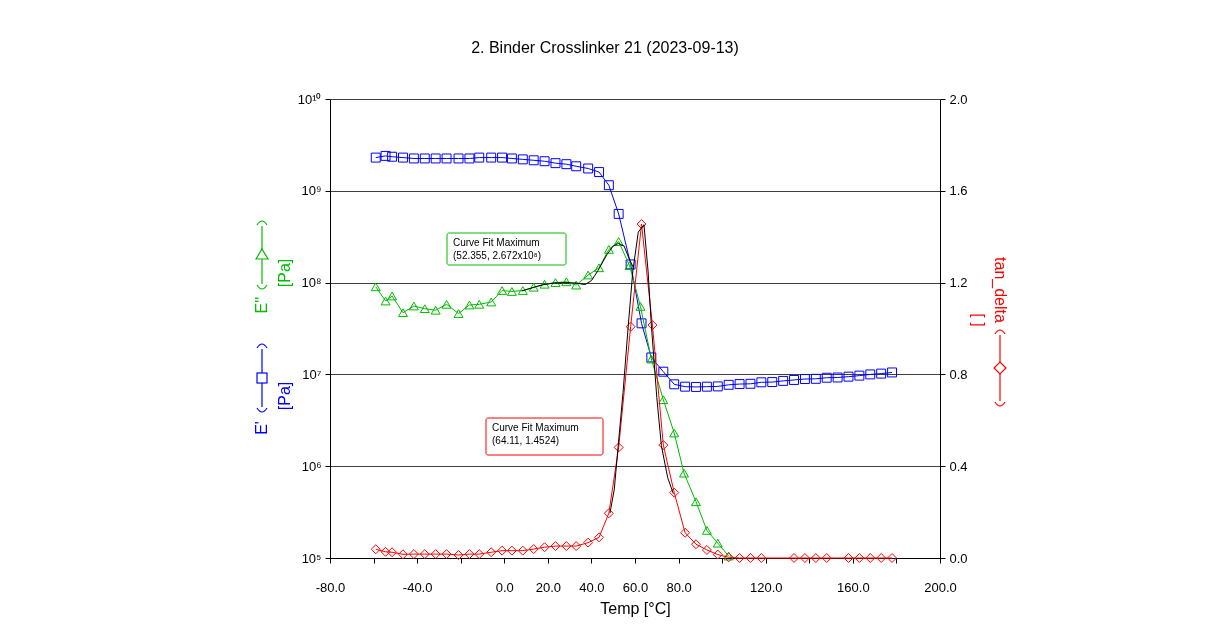 The height and width of the screenshot is (624, 1210). I want to click on x-tick-label: 20.0, so click(548, 587).